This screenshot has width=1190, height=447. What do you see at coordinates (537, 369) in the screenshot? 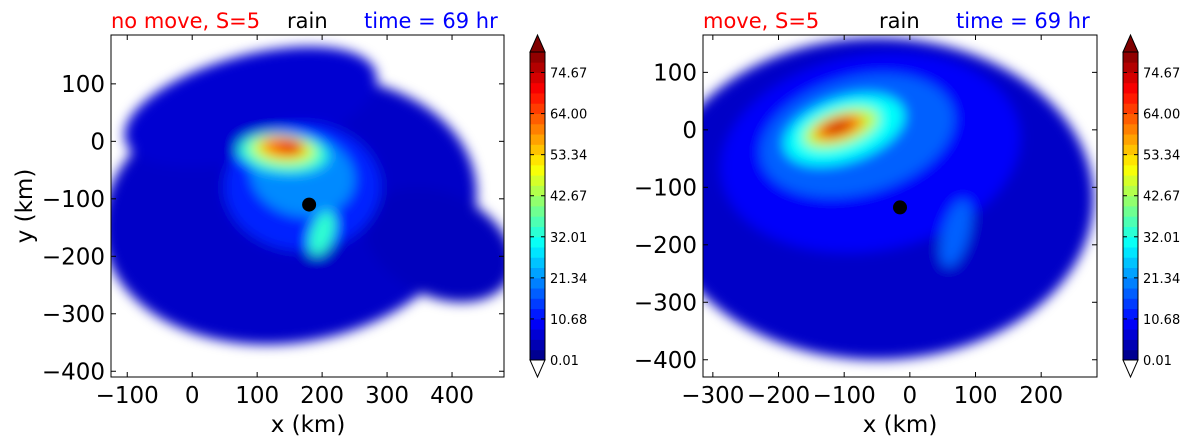
I see `colorbar-extend-bottom` at bounding box center [537, 369].